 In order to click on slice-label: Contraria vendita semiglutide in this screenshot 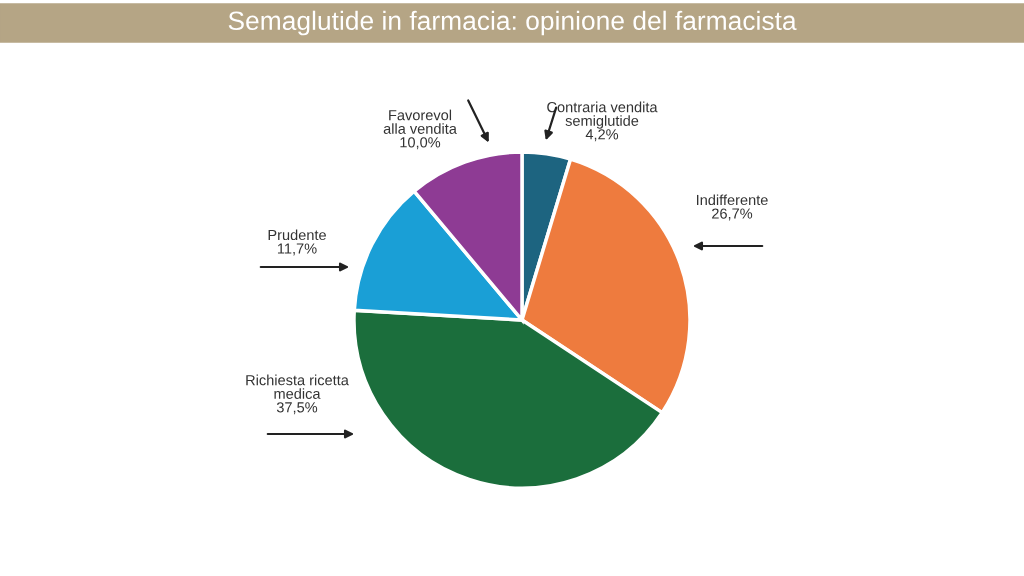, I will do `click(602, 115)`.